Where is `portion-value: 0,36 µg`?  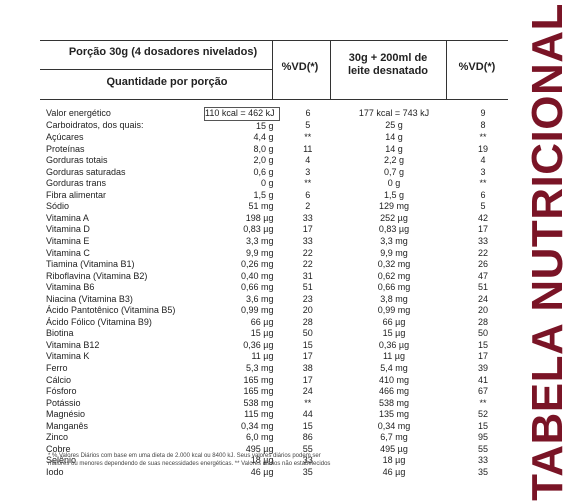
portion-value: 0,36 µg is located at coordinates (258, 344).